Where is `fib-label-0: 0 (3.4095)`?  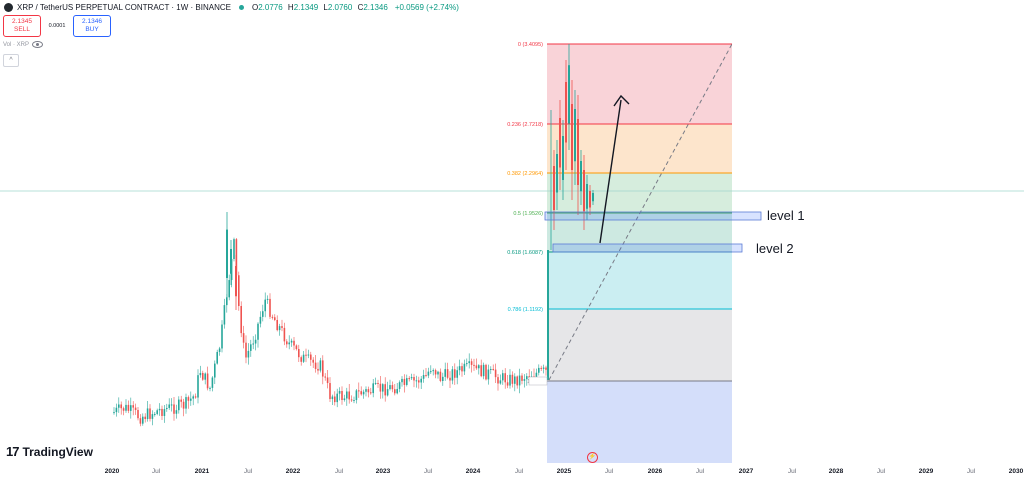 fib-label-0: 0 (3.4095) is located at coordinates (530, 45).